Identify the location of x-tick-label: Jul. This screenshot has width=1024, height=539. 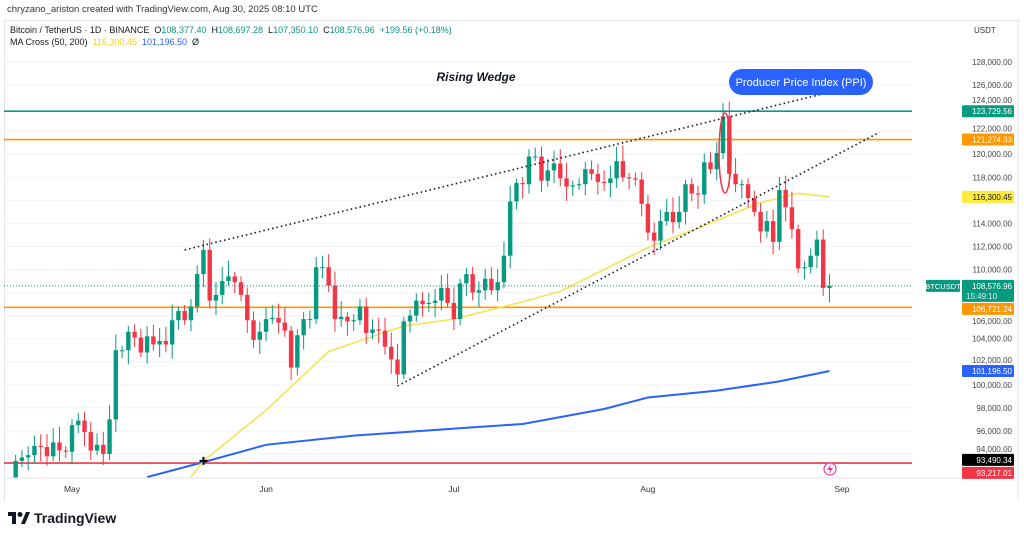
(453, 489).